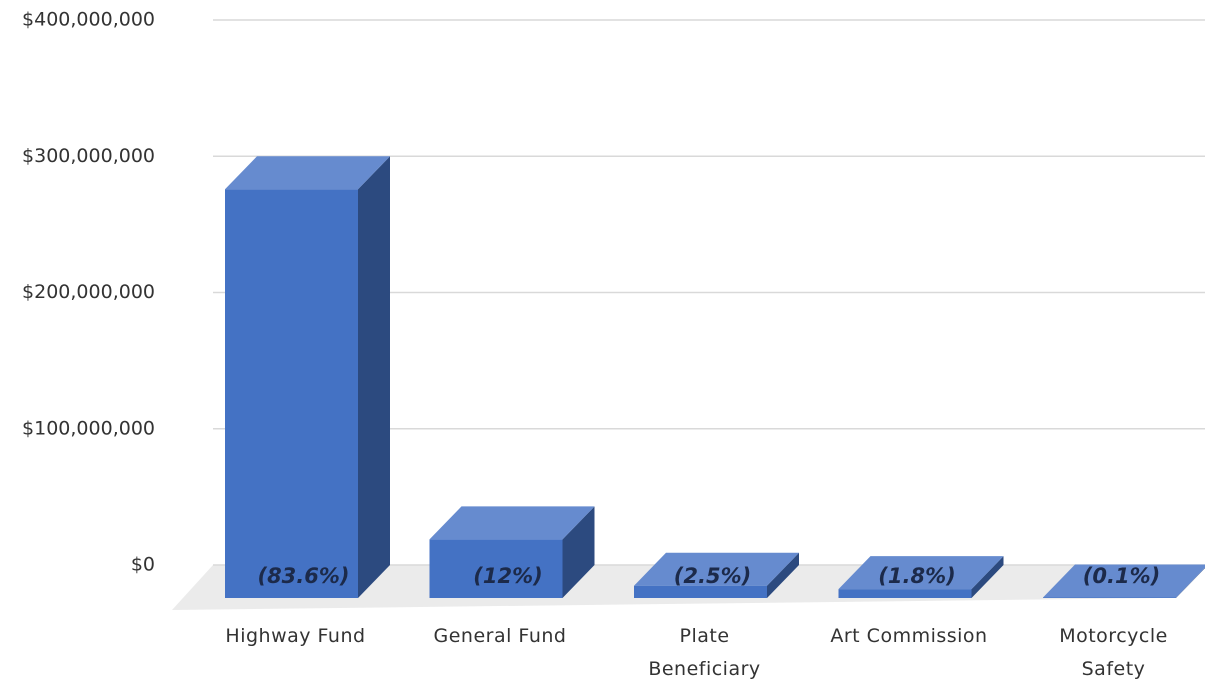 The image size is (1205, 685). What do you see at coordinates (303, 576) in the screenshot?
I see `data-label: (83.6%)` at bounding box center [303, 576].